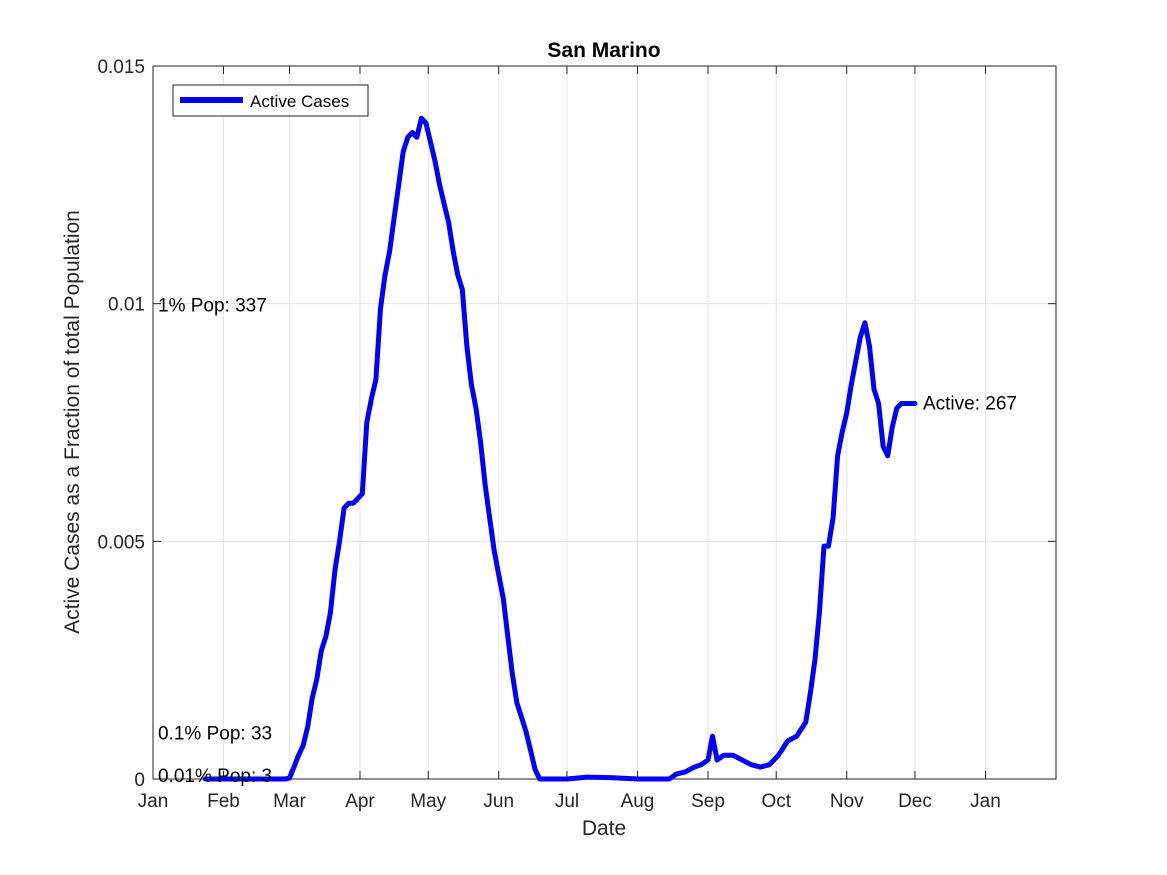 The height and width of the screenshot is (875, 1167). What do you see at coordinates (289, 801) in the screenshot?
I see `x-tick-label: Mar` at bounding box center [289, 801].